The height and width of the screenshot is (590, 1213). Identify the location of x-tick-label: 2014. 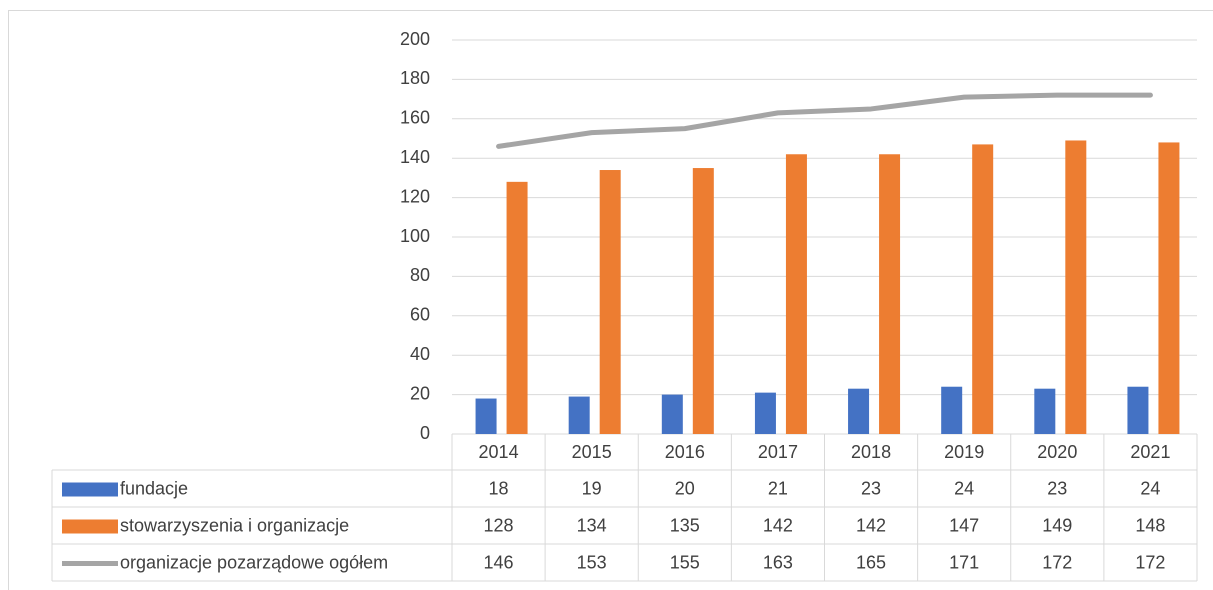
(499, 452).